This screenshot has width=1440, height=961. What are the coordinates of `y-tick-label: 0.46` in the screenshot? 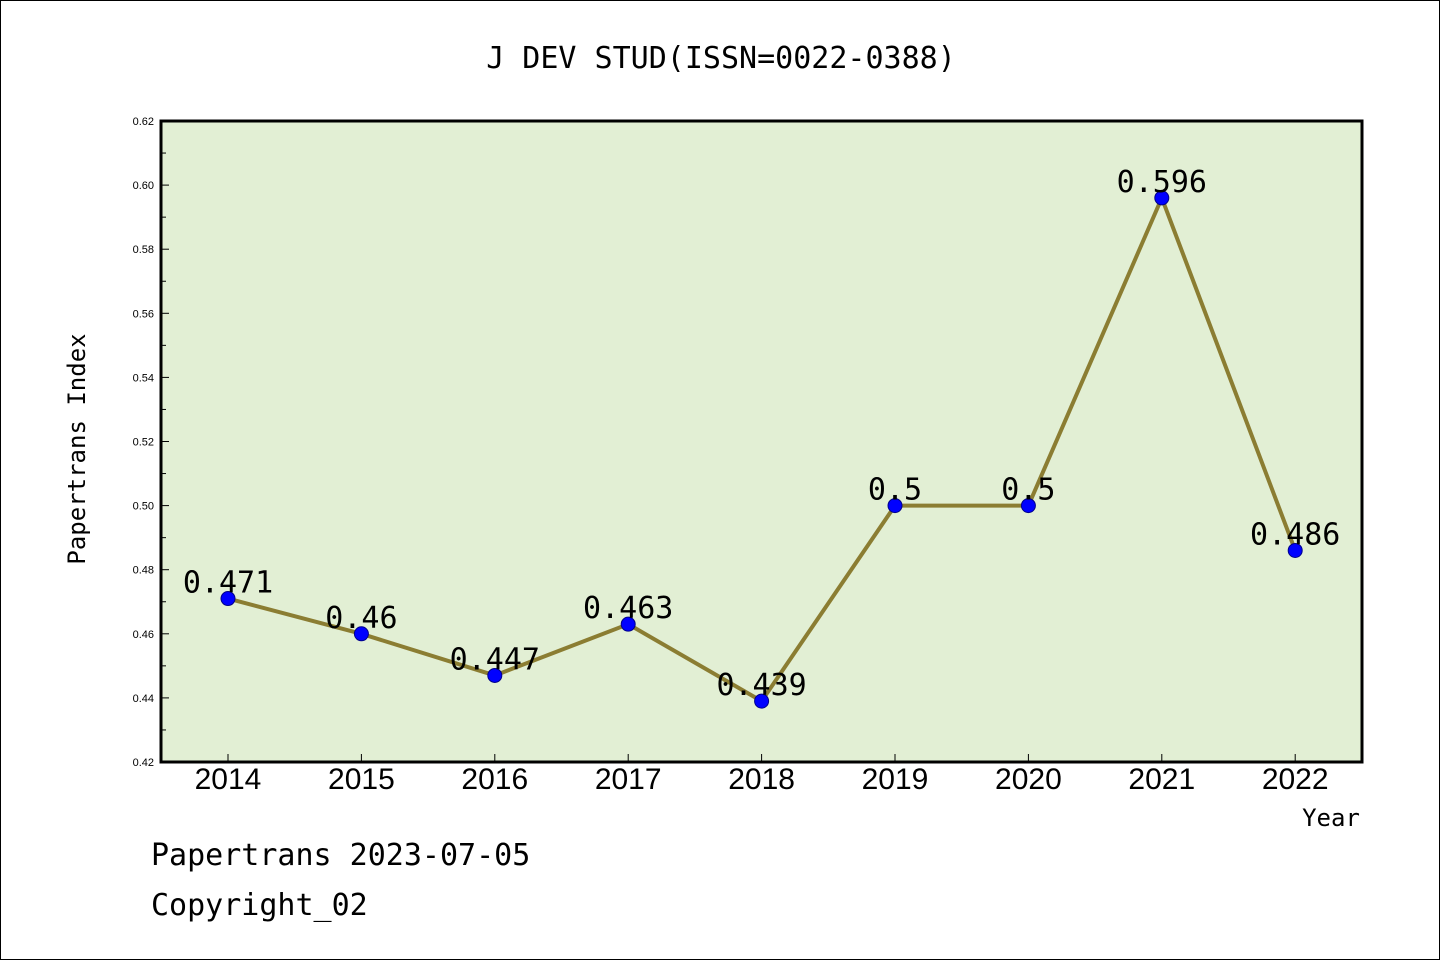 It's located at (143, 635).